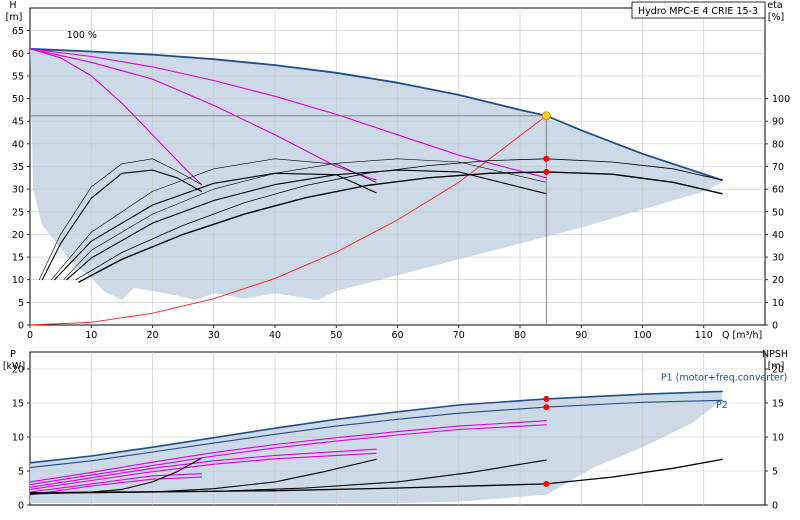  Describe the element at coordinates (778, 144) in the screenshot. I see `y2-tick-label: 80` at that location.